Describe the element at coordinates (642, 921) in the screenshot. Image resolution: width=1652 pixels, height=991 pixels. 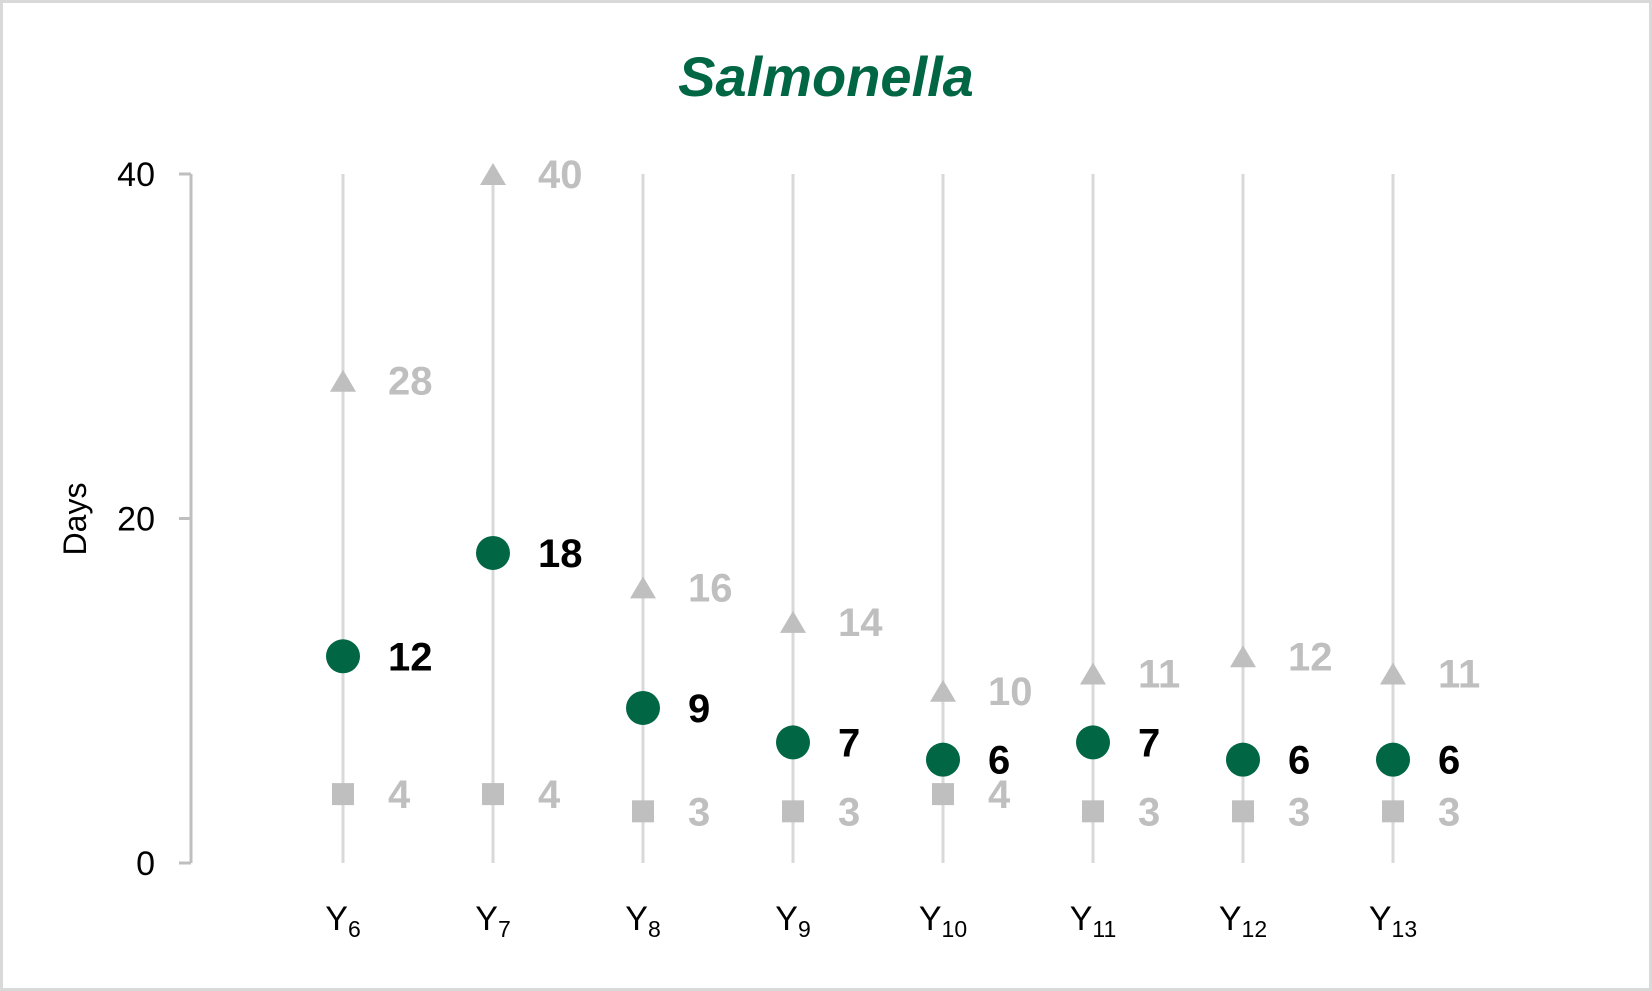
I see `x-tick-label: Y8` at that location.